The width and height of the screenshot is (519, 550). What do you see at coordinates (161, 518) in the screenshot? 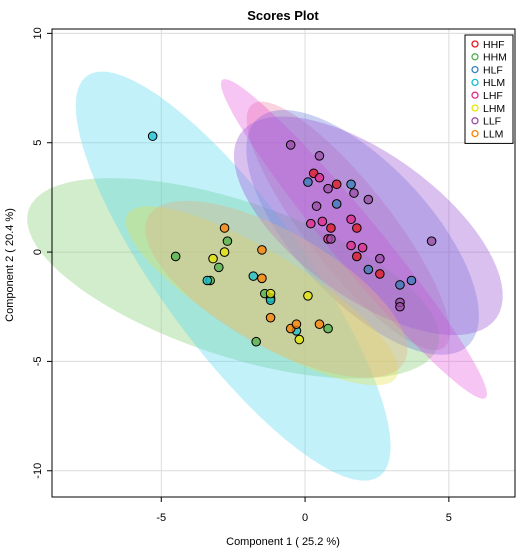
I see `x-tick-label: -5` at bounding box center [161, 518].